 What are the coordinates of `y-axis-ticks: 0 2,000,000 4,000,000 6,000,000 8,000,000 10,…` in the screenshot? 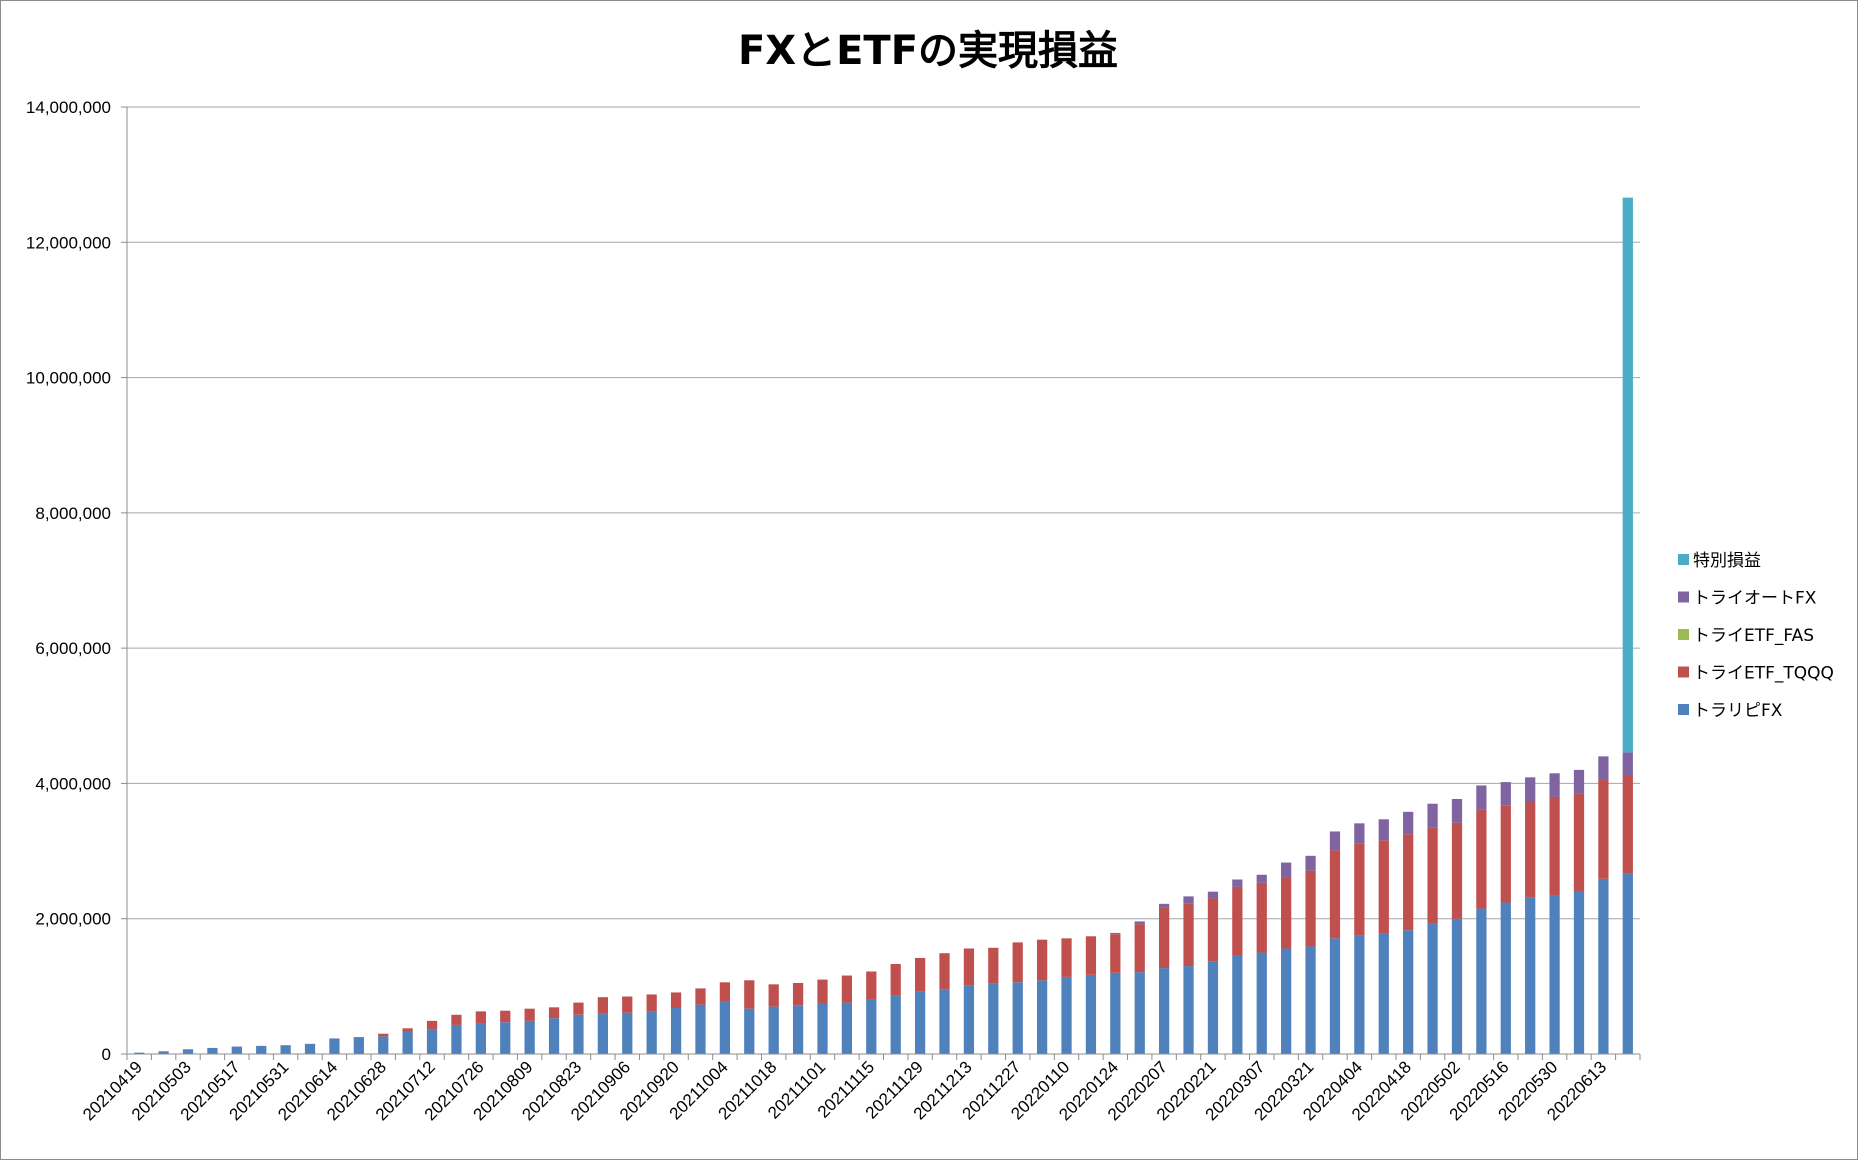 It's located at (76, 581).